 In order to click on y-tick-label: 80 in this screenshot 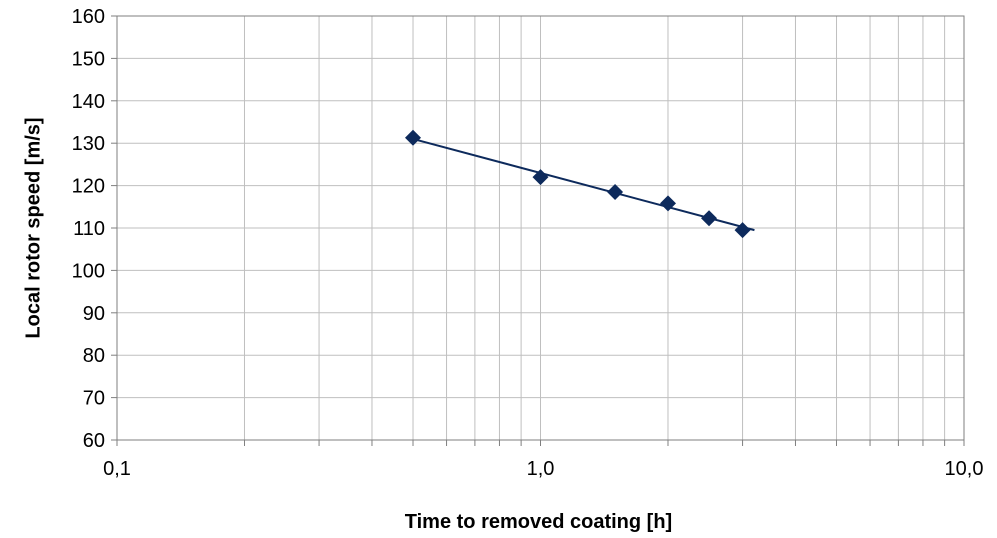, I will do `click(94, 356)`.